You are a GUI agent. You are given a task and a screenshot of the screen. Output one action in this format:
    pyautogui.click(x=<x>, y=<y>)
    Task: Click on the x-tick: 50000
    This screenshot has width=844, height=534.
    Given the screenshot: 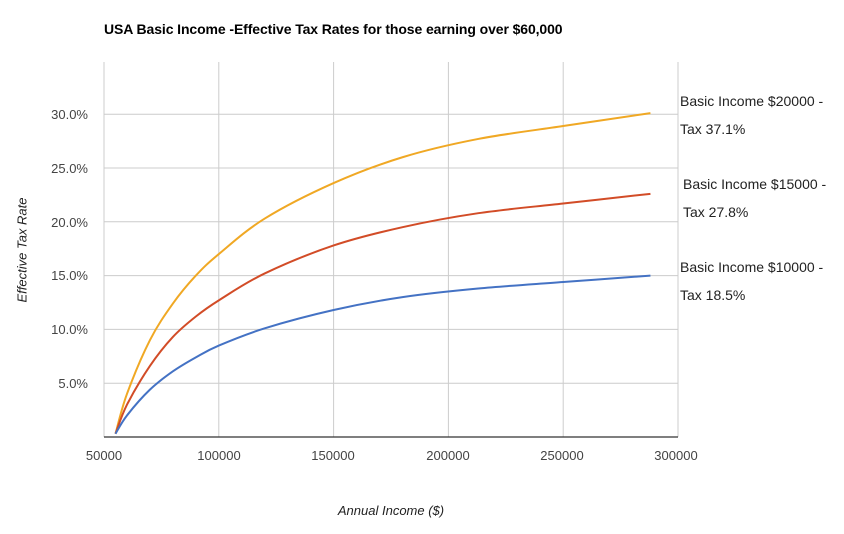 What is the action you would take?
    pyautogui.click(x=104, y=455)
    